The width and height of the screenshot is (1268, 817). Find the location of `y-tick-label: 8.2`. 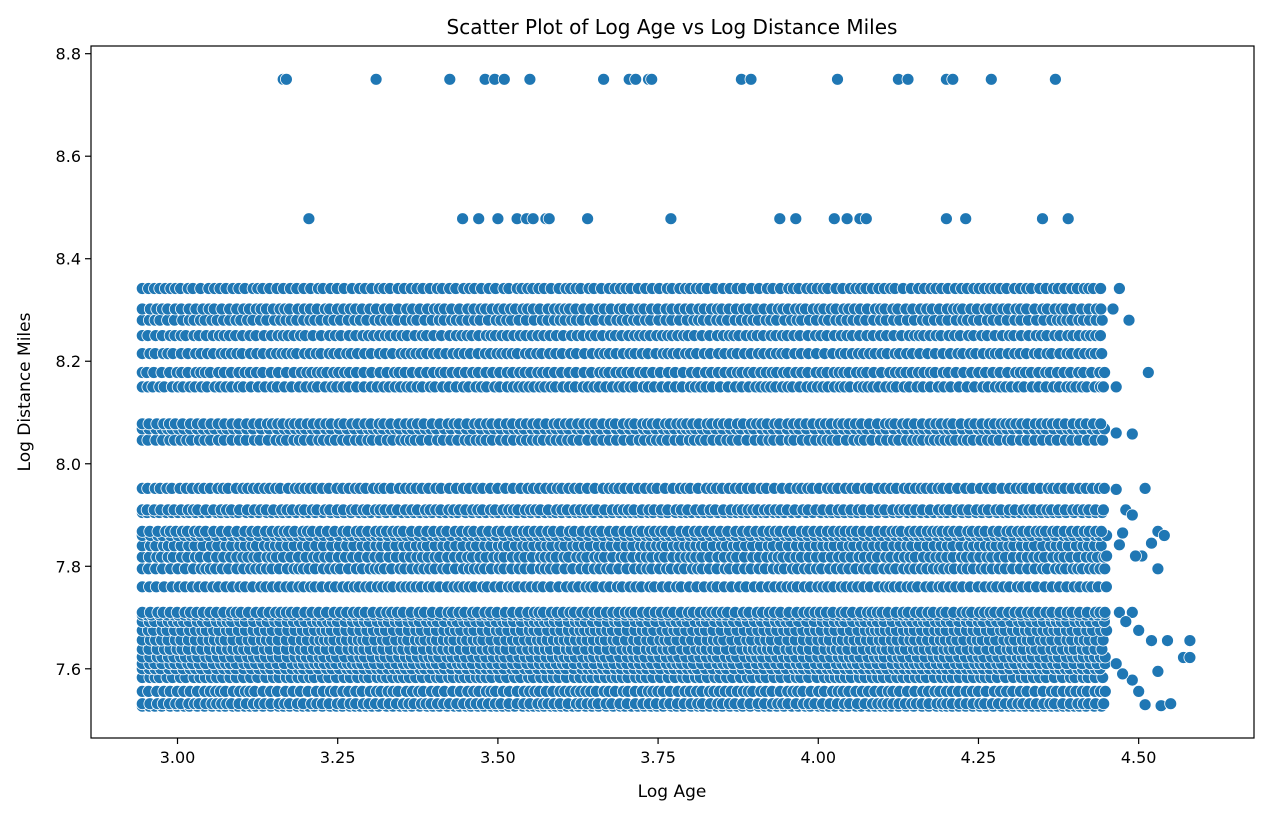

y-tick-label: 8.2 is located at coordinates (68, 361).